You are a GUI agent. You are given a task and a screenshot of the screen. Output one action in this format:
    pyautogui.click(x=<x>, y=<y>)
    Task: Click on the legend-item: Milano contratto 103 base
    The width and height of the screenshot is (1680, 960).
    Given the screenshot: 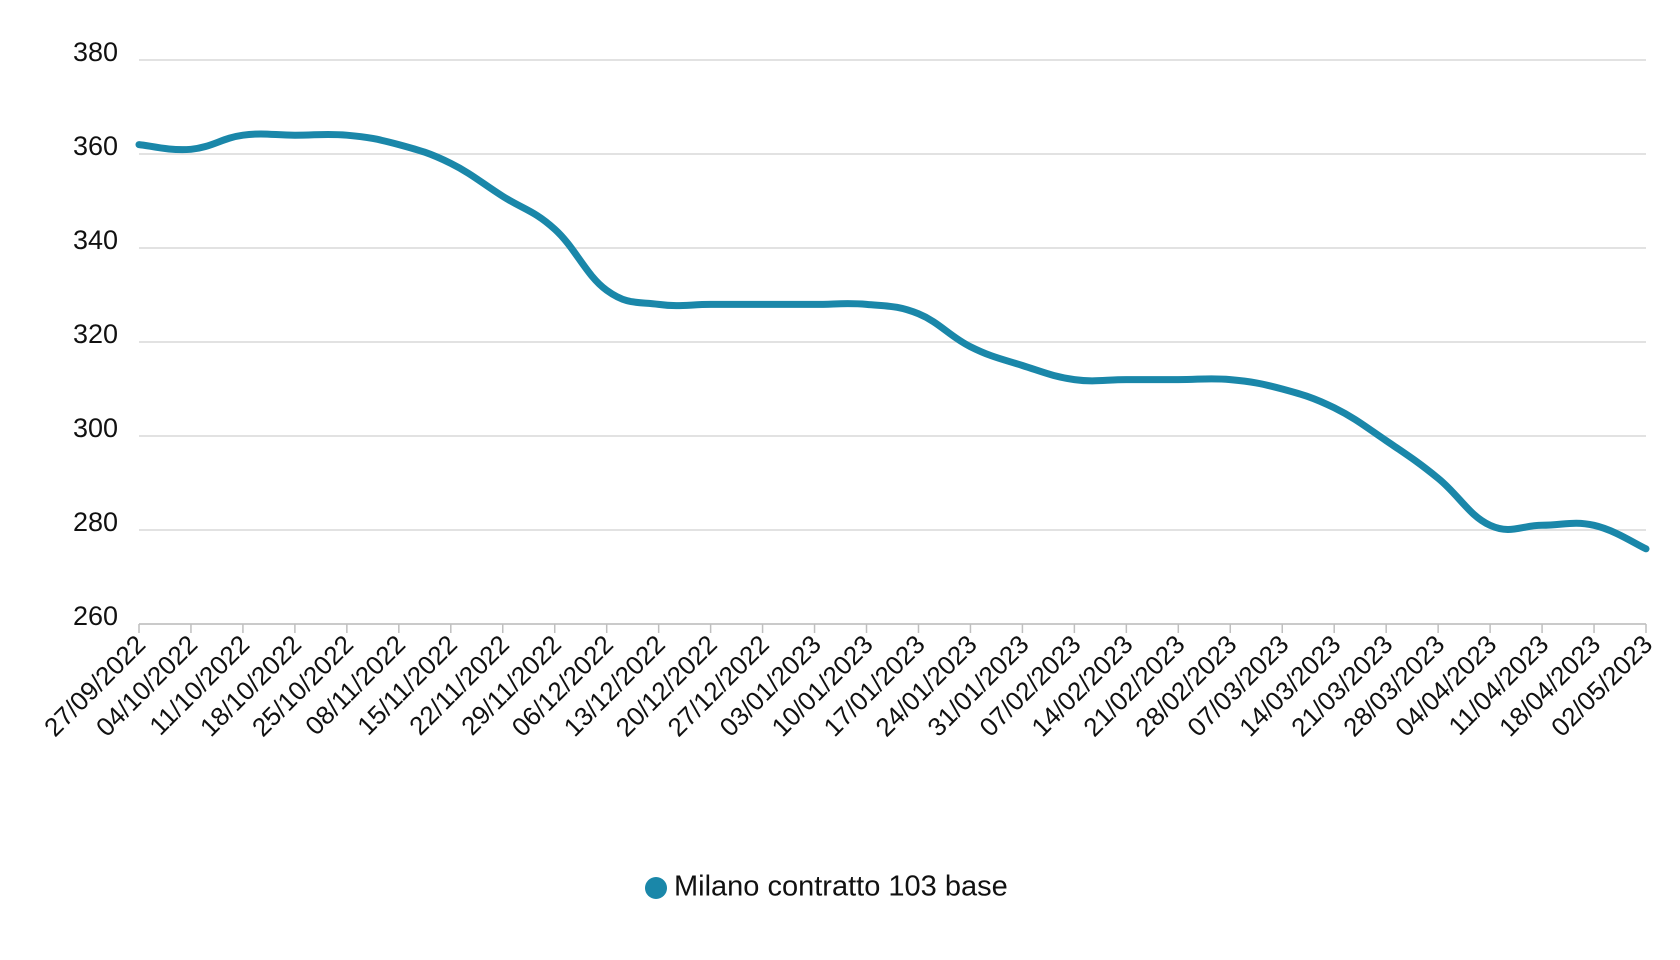 What is the action you would take?
    pyautogui.click(x=826, y=887)
    